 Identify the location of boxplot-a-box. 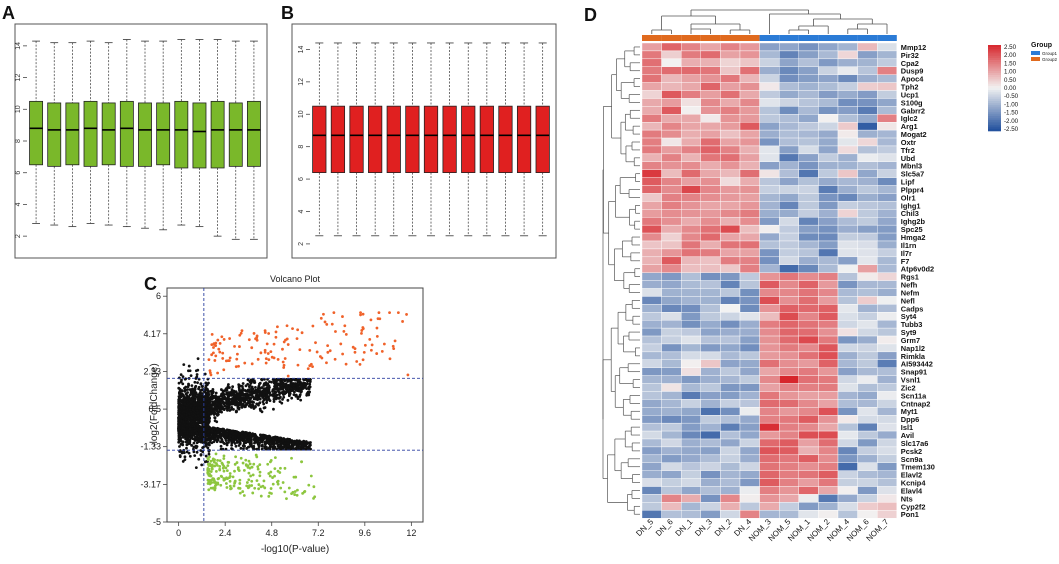
(199, 135).